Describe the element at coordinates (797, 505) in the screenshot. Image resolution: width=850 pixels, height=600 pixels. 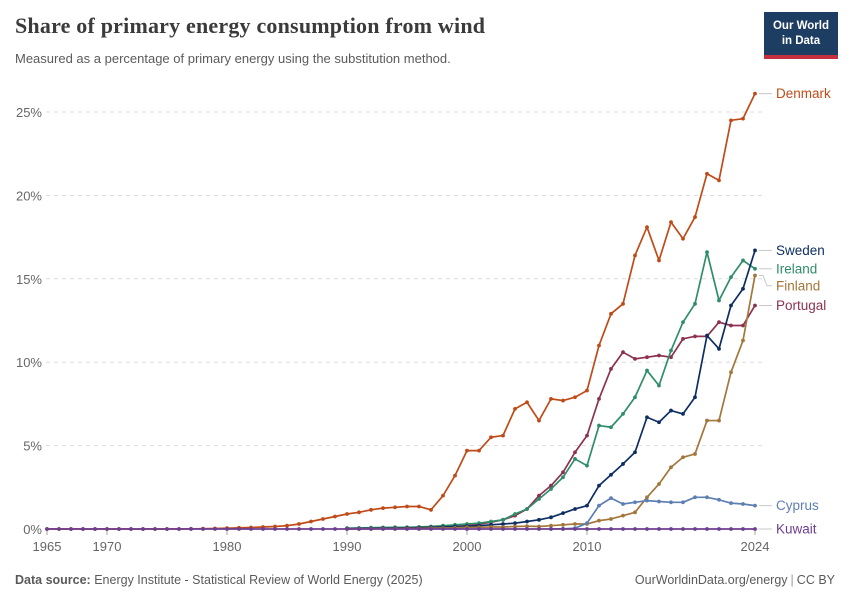
I see `series-label-cyprus: Cyprus` at that location.